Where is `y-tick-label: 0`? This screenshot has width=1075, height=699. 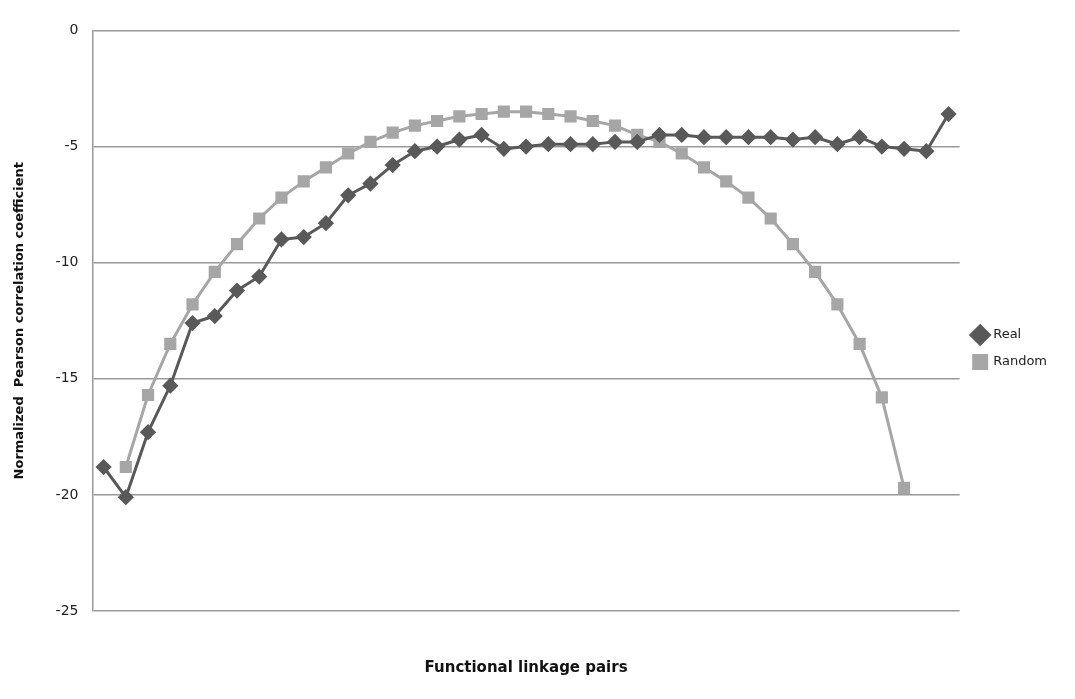 y-tick-label: 0 is located at coordinates (74, 29).